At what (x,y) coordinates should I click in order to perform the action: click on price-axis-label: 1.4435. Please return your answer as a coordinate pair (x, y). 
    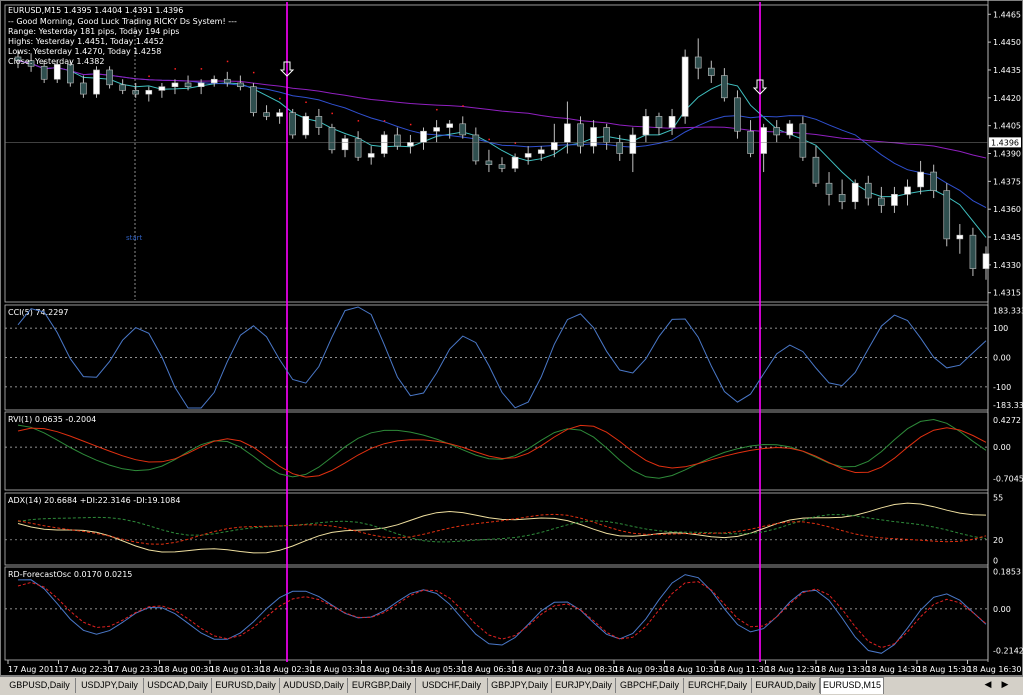
    Looking at the image, I should click on (1007, 70).